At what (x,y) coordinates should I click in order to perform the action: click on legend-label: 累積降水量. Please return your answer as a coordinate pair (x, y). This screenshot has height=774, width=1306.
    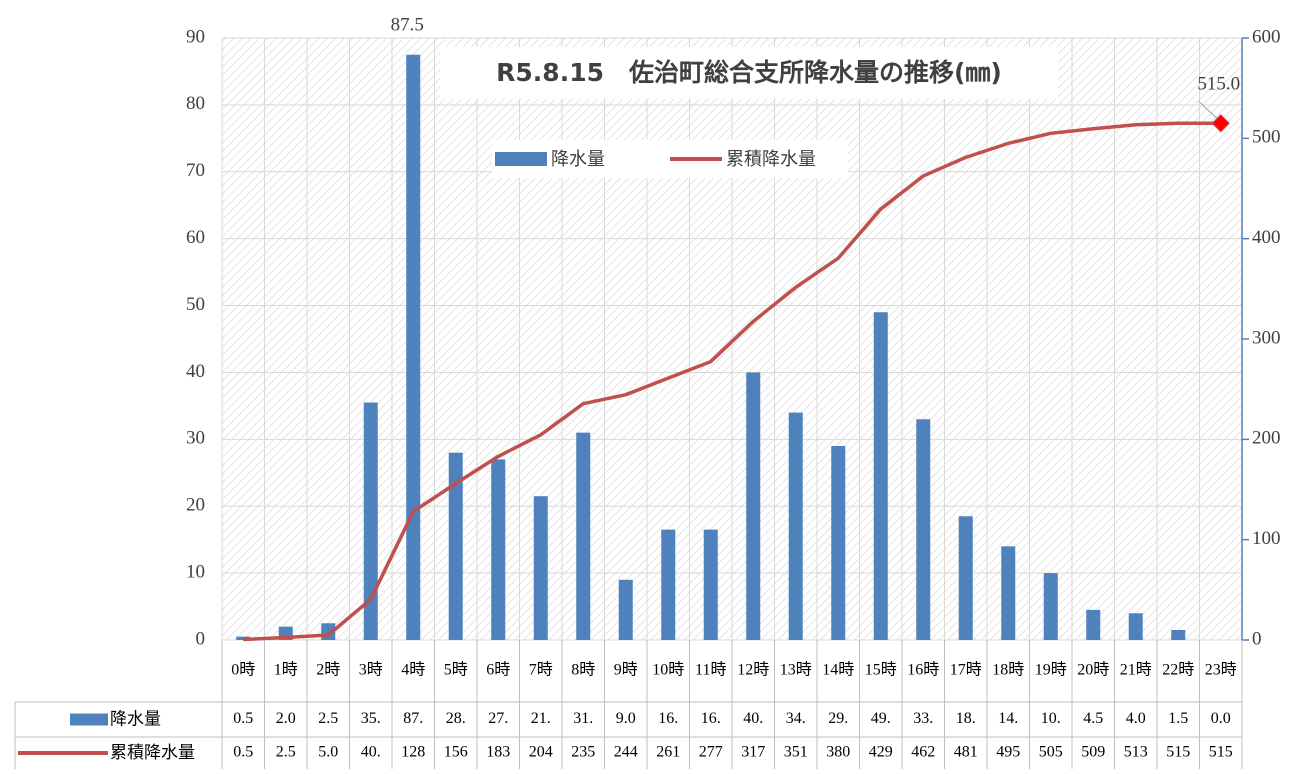
    Looking at the image, I should click on (771, 159).